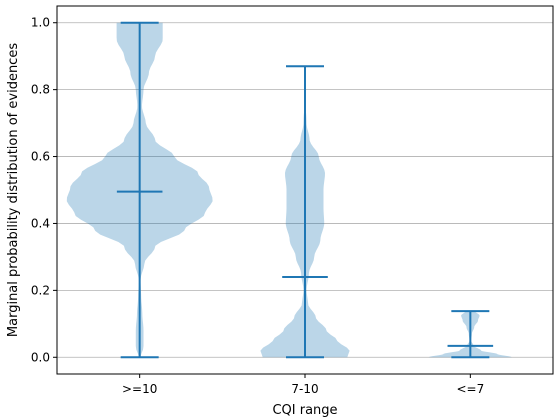  Describe the element at coordinates (139, 389) in the screenshot. I see `x-tick-label: >=10` at that location.